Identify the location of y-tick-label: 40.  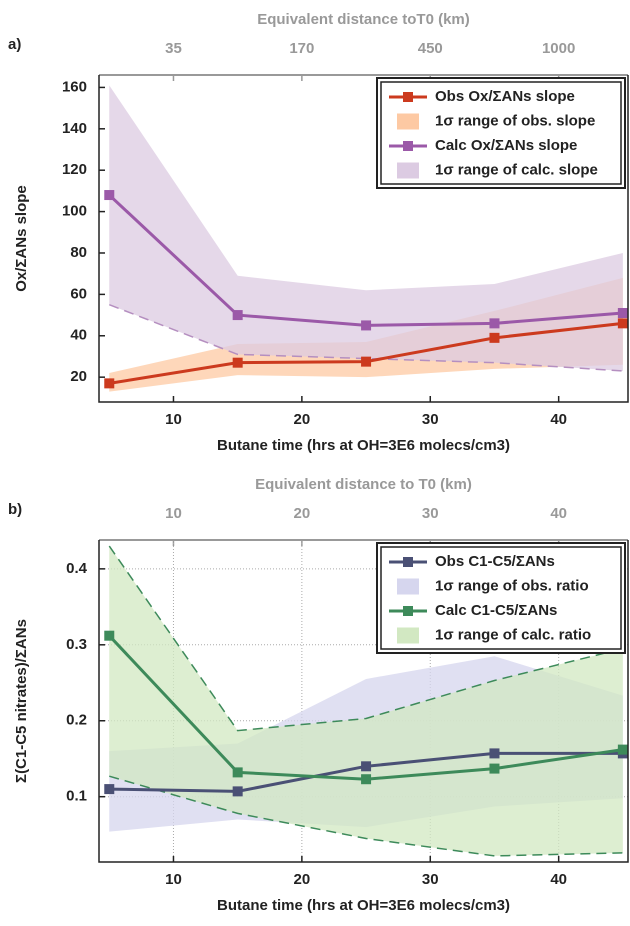
(78, 335).